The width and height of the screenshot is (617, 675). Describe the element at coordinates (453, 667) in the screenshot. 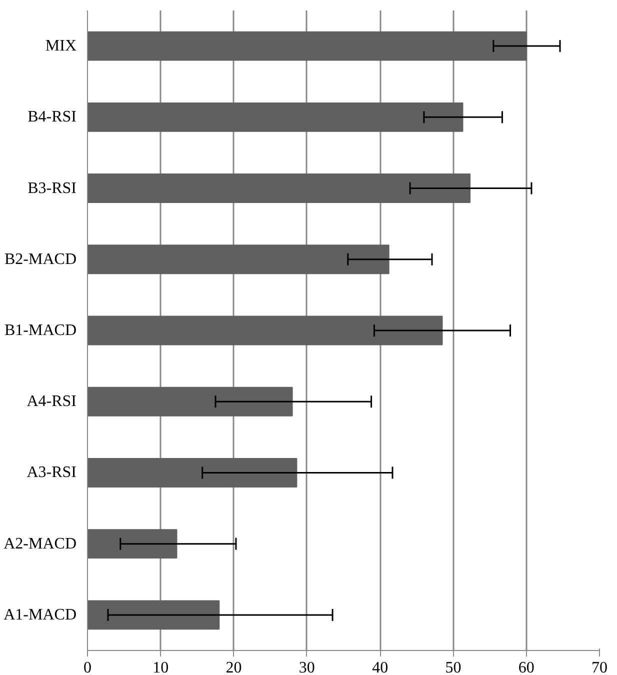

I see `x-tick-label: 50` at that location.